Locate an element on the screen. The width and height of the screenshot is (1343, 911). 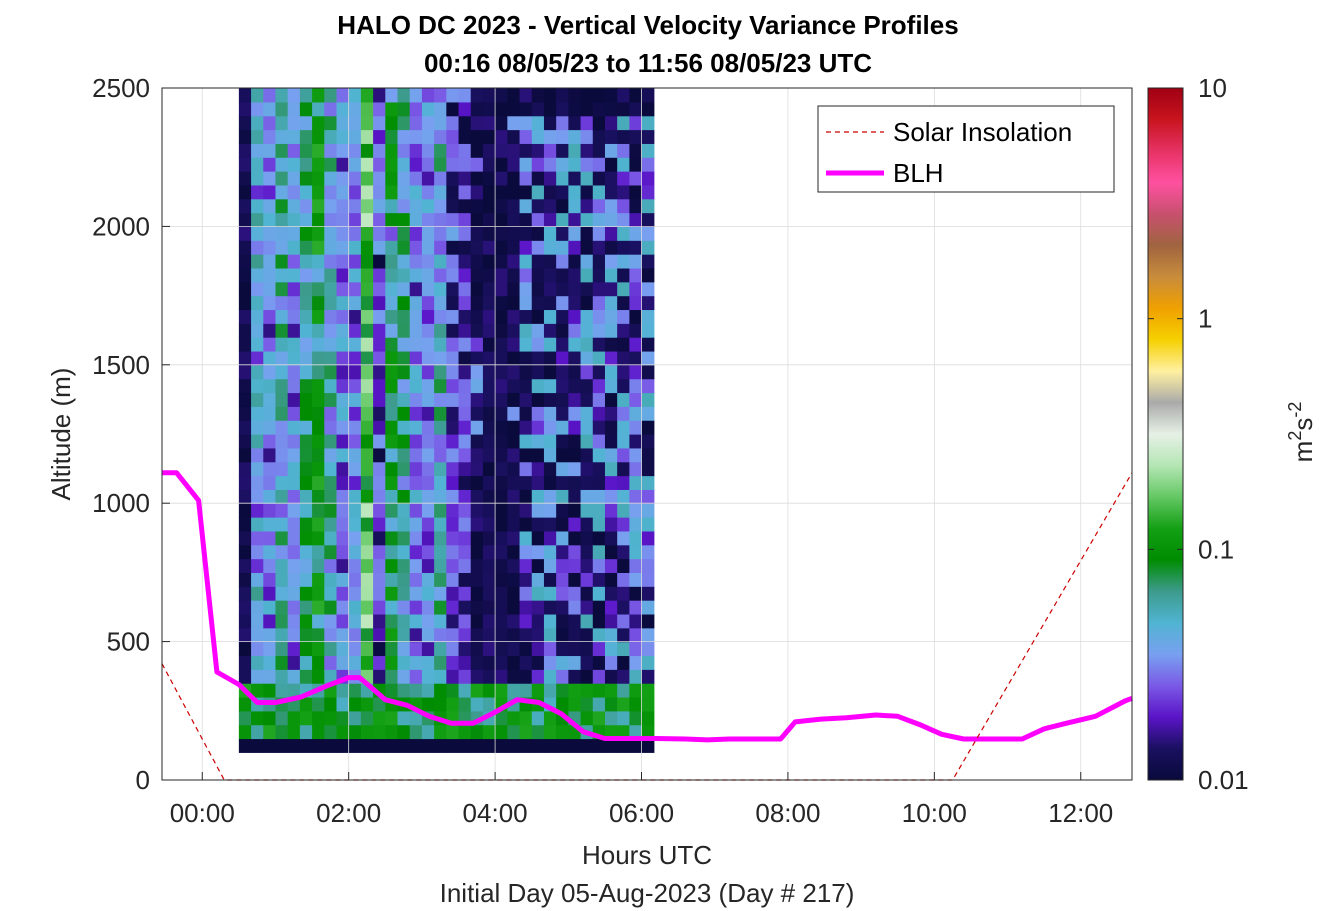
x-axis-label: Hours UTC is located at coordinates (647, 855).